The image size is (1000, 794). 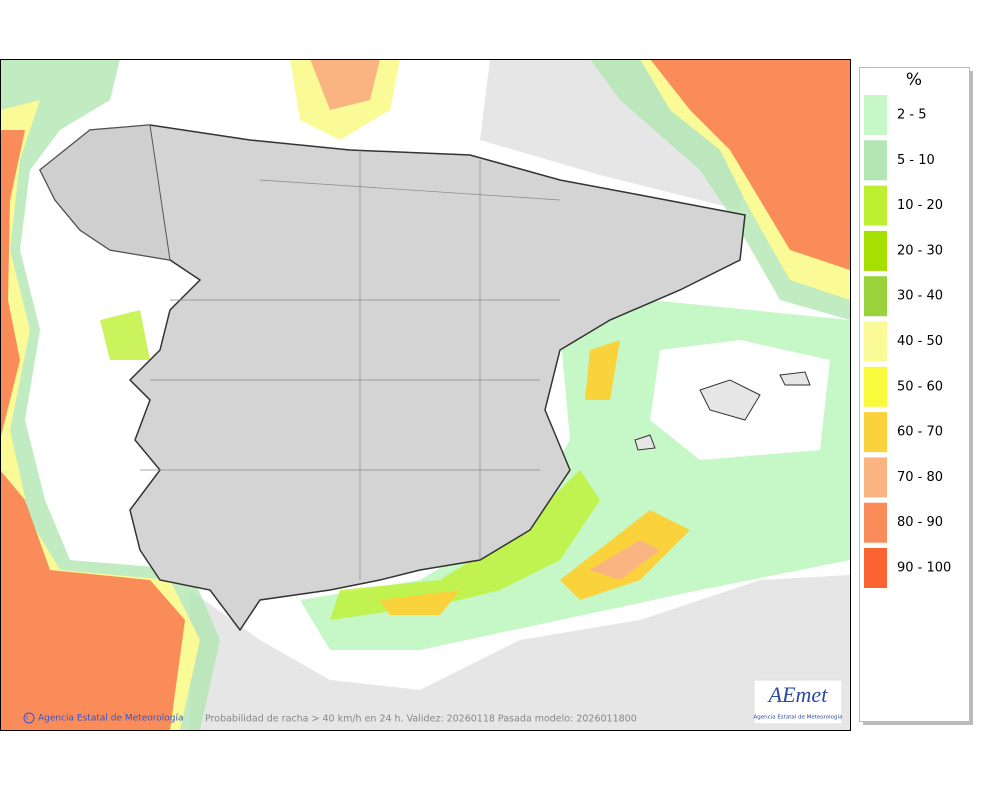 I want to click on logo-box, so click(x=798, y=702).